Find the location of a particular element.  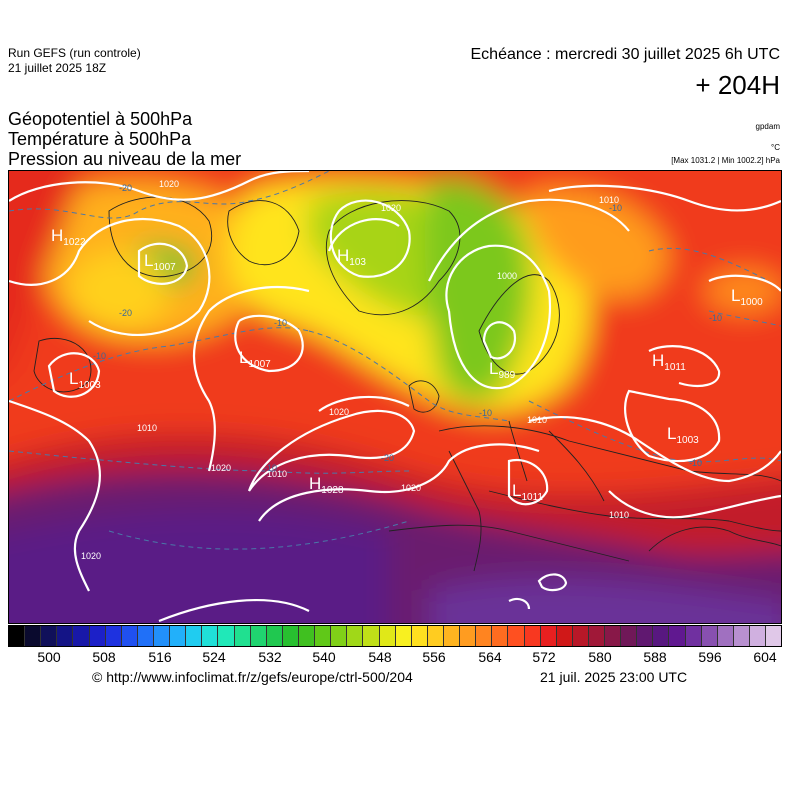

map-title-geopotential: Géopotentiel à 500hPa is located at coordinates (100, 119).